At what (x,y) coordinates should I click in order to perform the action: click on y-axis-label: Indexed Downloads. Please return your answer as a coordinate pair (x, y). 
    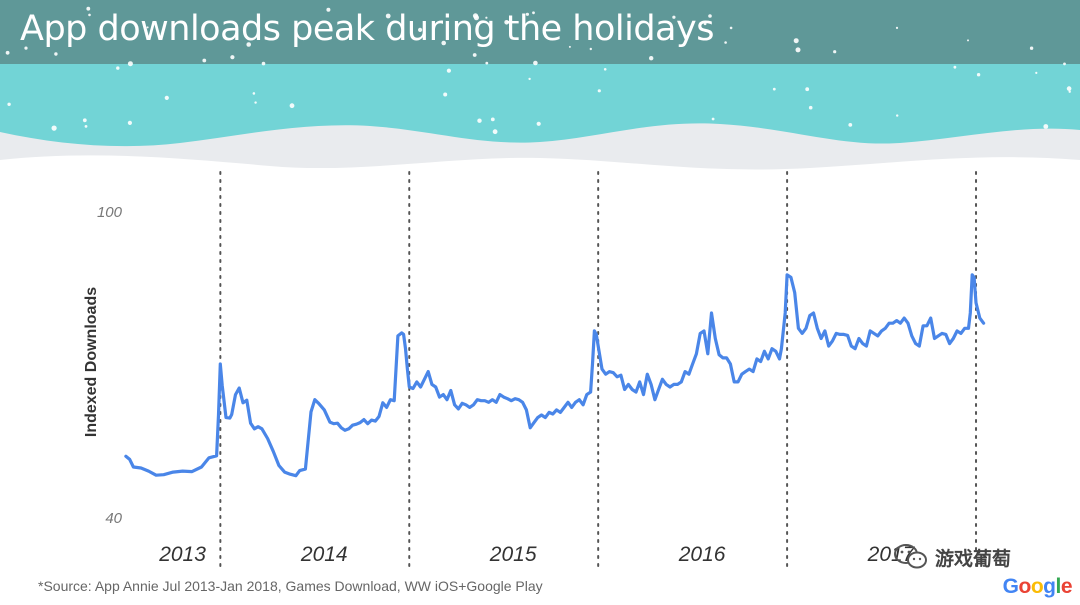
    Looking at the image, I should click on (91, 362).